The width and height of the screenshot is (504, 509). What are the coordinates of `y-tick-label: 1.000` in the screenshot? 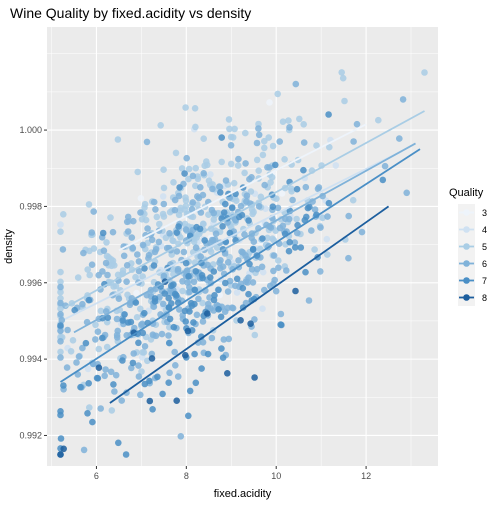 It's located at (30, 130).